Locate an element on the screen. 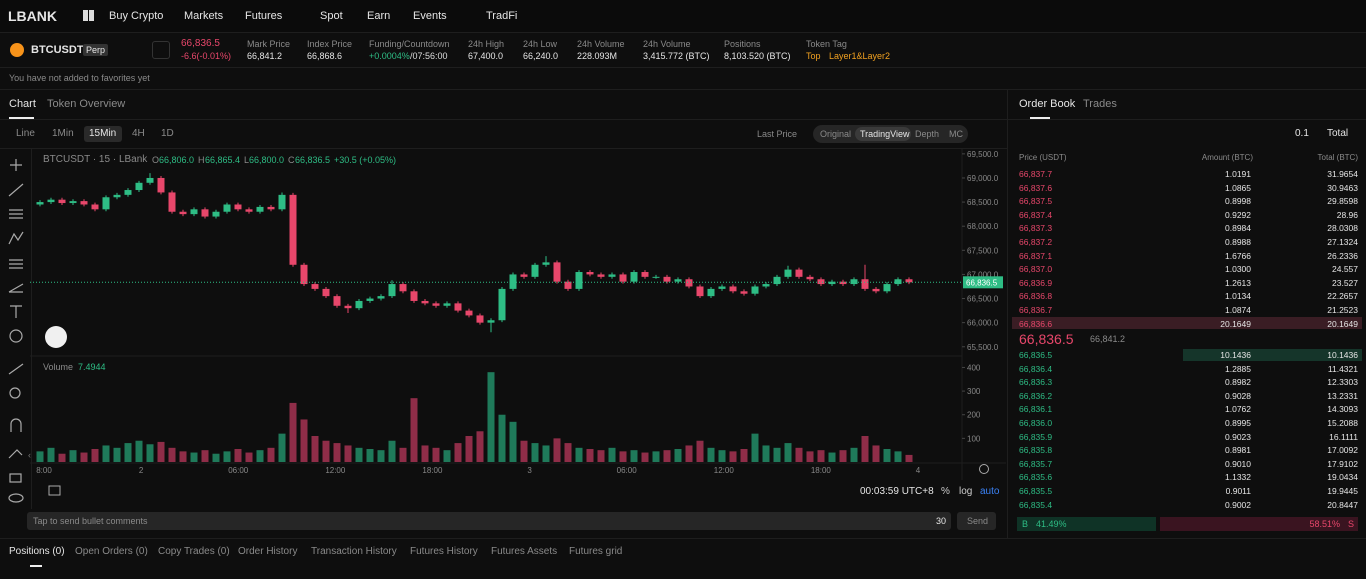 The width and height of the screenshot is (1366, 579). bottom-tab: Futures History is located at coordinates (444, 551).